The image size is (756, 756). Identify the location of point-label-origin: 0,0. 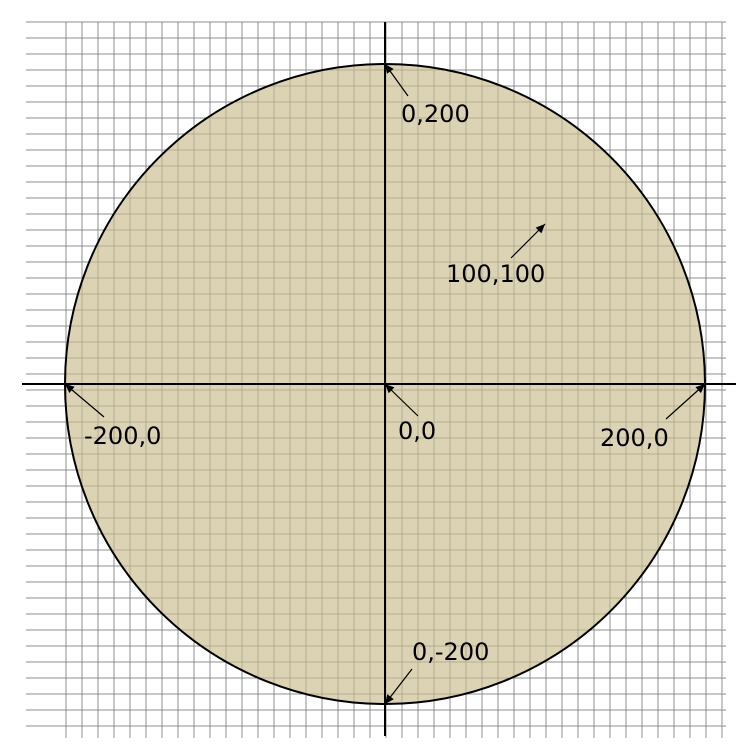
(417, 431).